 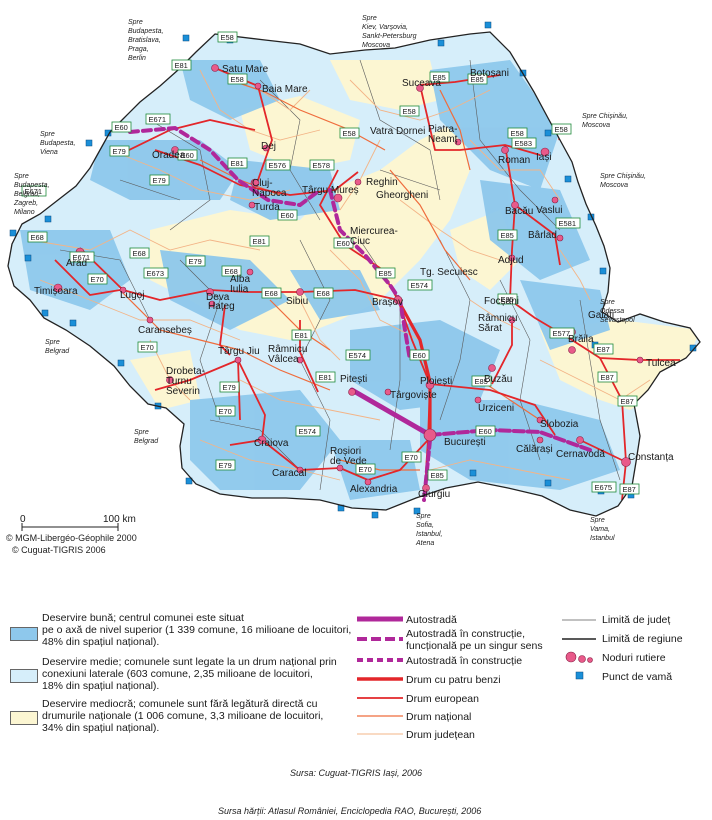 What do you see at coordinates (439, 77) in the screenshot?
I see `e-route-e85: E85` at bounding box center [439, 77].